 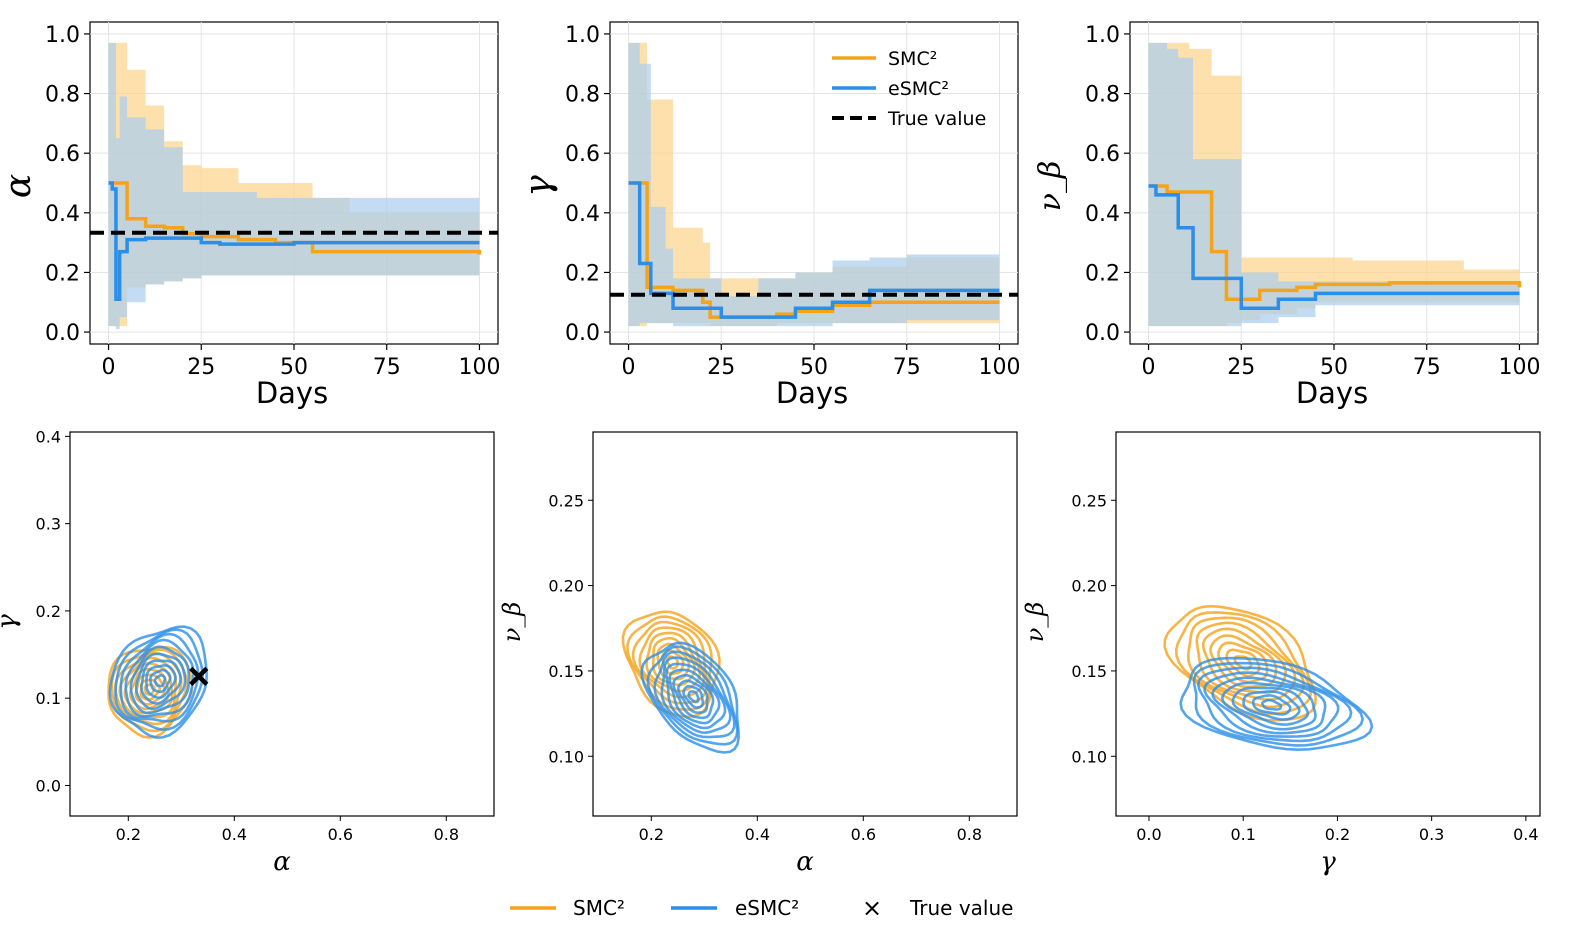 What do you see at coordinates (62, 154) in the screenshot?
I see `y-tick-label: 0.6` at bounding box center [62, 154].